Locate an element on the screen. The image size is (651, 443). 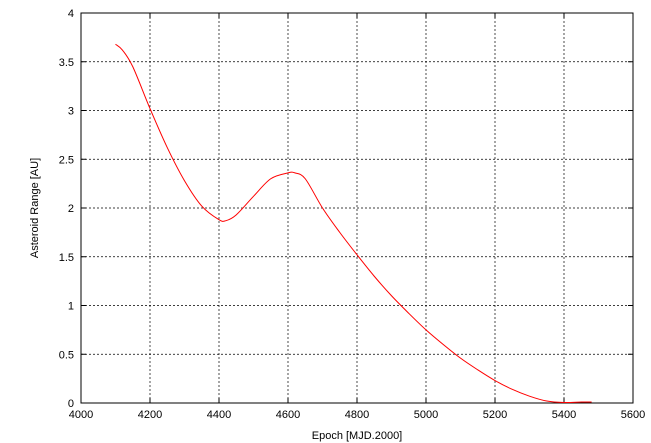
x-tick-label: 5200 is located at coordinates (495, 415).